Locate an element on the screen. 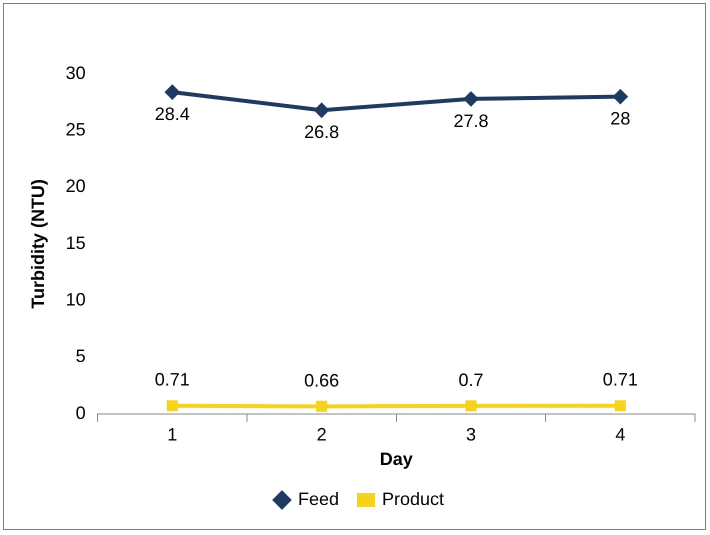 Image resolution: width=710 pixels, height=535 pixels. y-axis-title: Turbidity (NTU) is located at coordinates (38, 244).